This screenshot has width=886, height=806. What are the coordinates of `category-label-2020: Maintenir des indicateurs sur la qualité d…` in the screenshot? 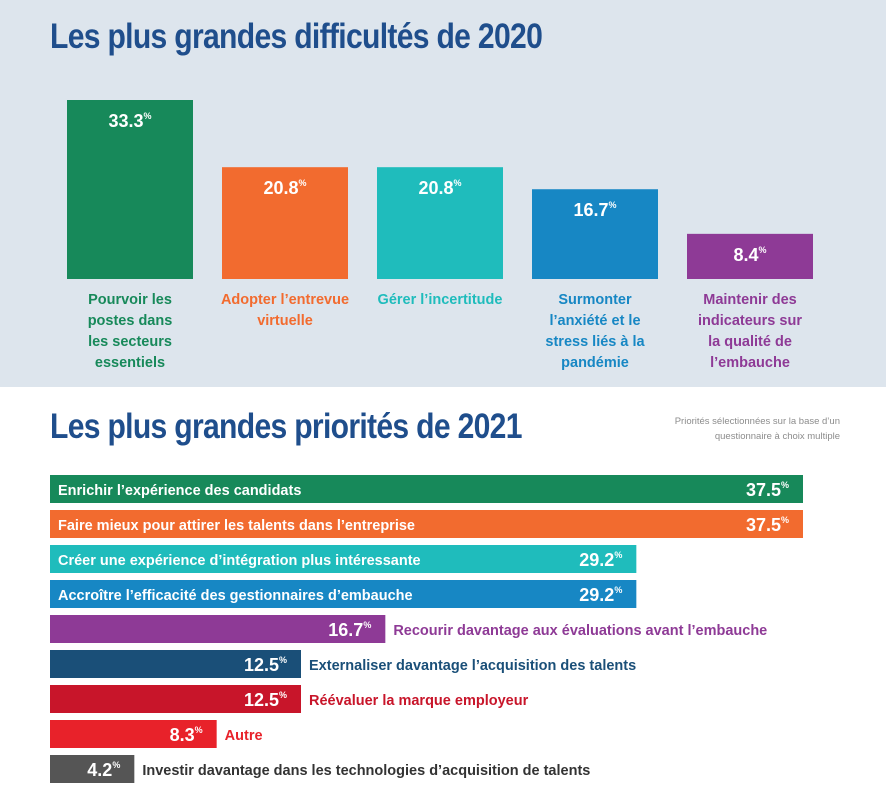 It's located at (750, 332).